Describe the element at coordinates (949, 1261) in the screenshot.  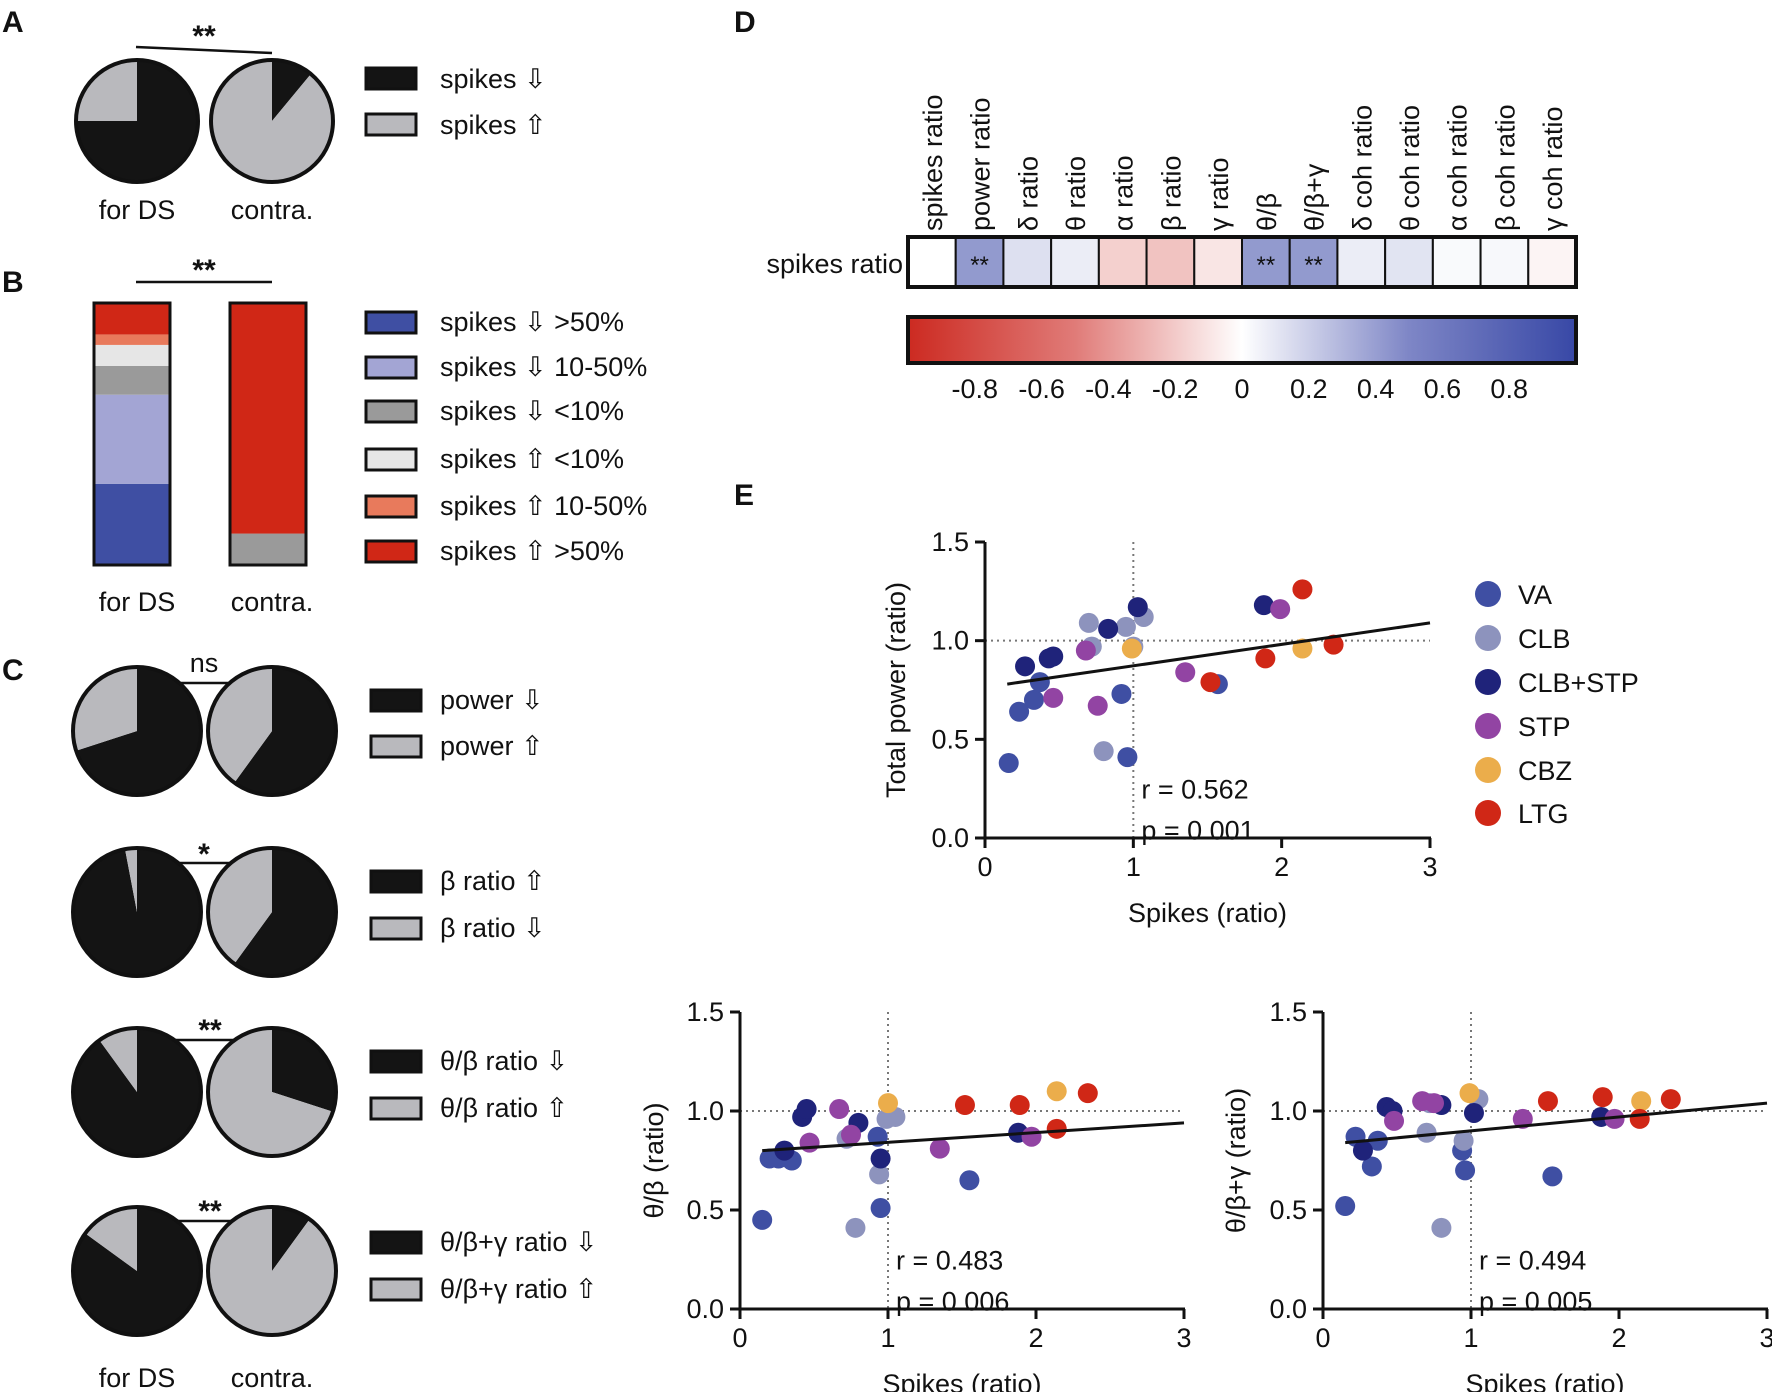
I see `stat-r: r = 0.483` at that location.